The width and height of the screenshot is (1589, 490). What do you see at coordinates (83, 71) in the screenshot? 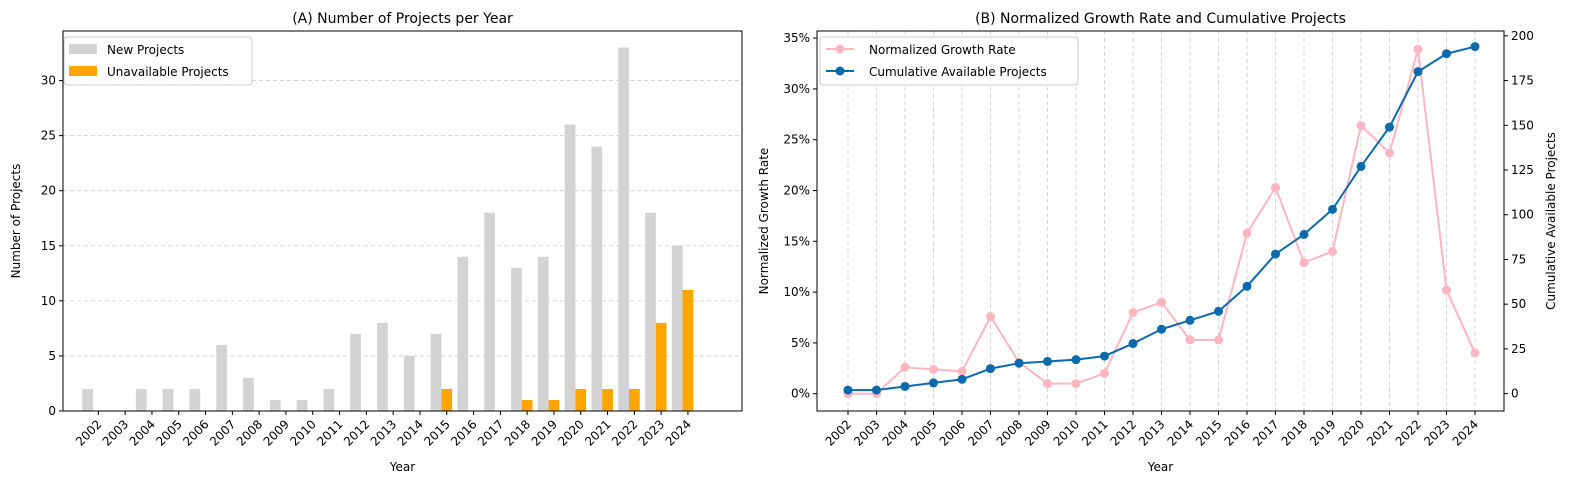
I see `legend-swatch-unavailable-projects` at bounding box center [83, 71].